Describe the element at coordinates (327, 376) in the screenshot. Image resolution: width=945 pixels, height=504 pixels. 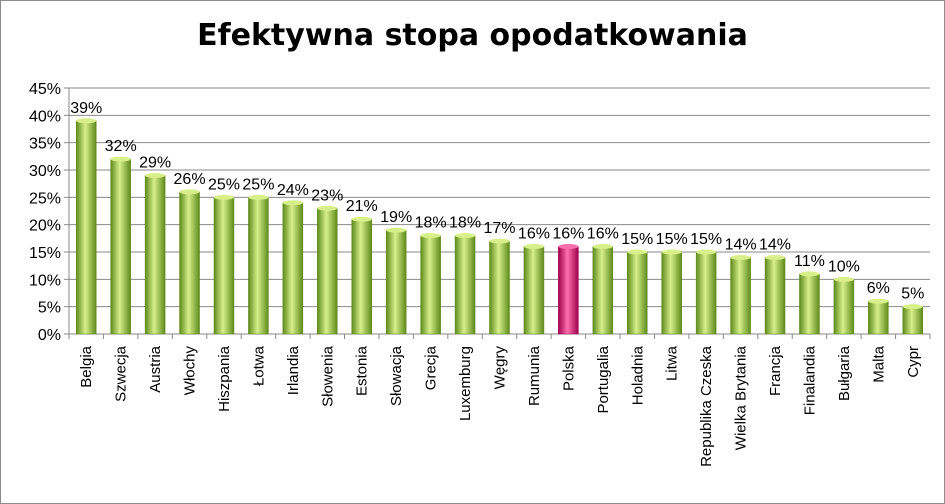
I see `category-label: Słowenia` at that location.